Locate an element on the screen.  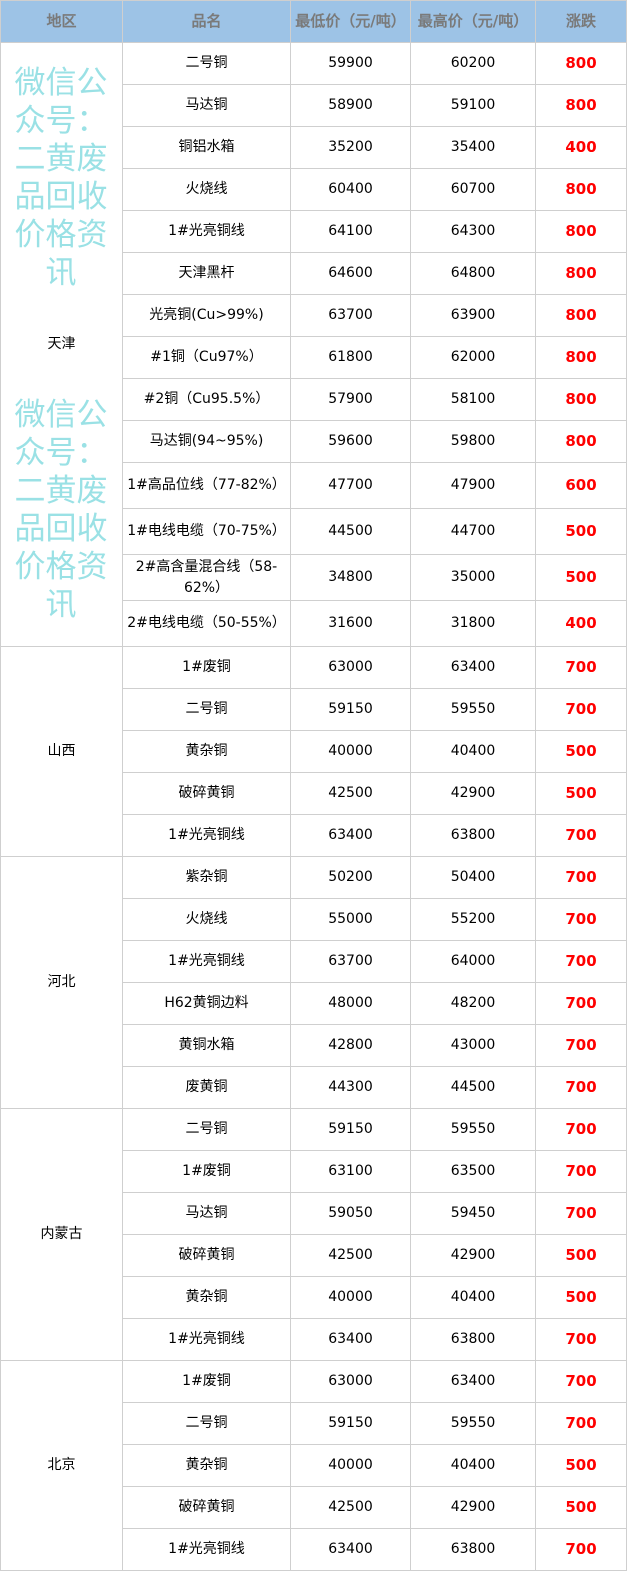
product-name-cell: 2#高含量混合线（58-62%） is located at coordinates (206, 577).